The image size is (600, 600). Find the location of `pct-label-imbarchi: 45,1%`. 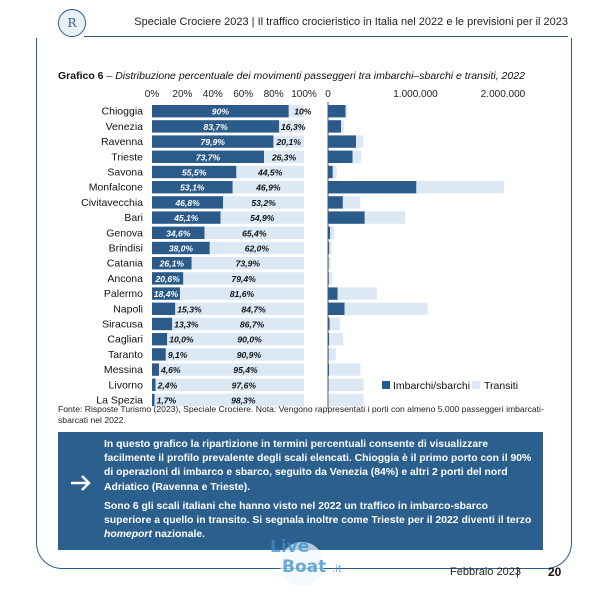

pct-label-imbarchi: 45,1% is located at coordinates (186, 218).